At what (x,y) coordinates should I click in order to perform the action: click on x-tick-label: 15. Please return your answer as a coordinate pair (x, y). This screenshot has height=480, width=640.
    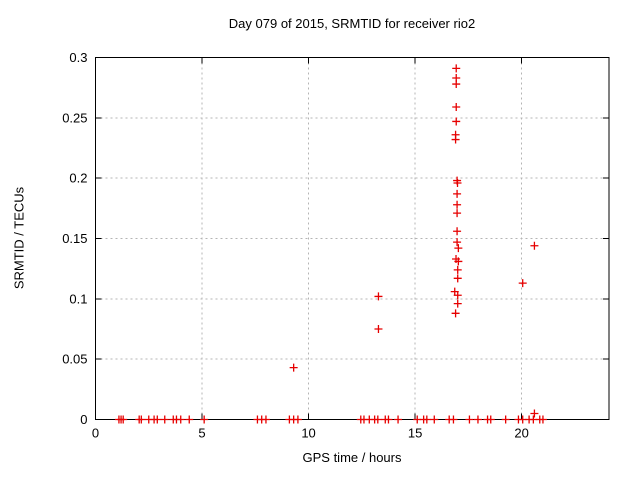
    Looking at the image, I should click on (415, 433).